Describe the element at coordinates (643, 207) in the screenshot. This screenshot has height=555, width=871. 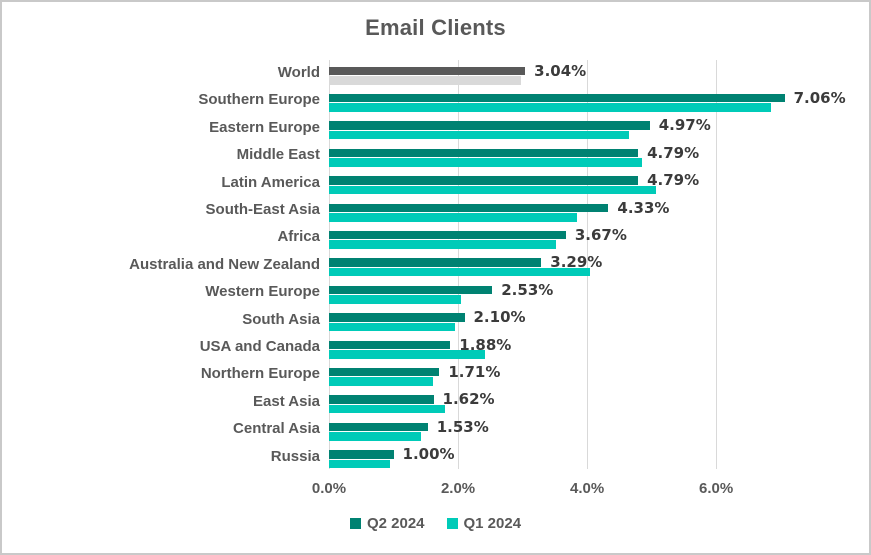
I see `data-label: 4.33%` at that location.